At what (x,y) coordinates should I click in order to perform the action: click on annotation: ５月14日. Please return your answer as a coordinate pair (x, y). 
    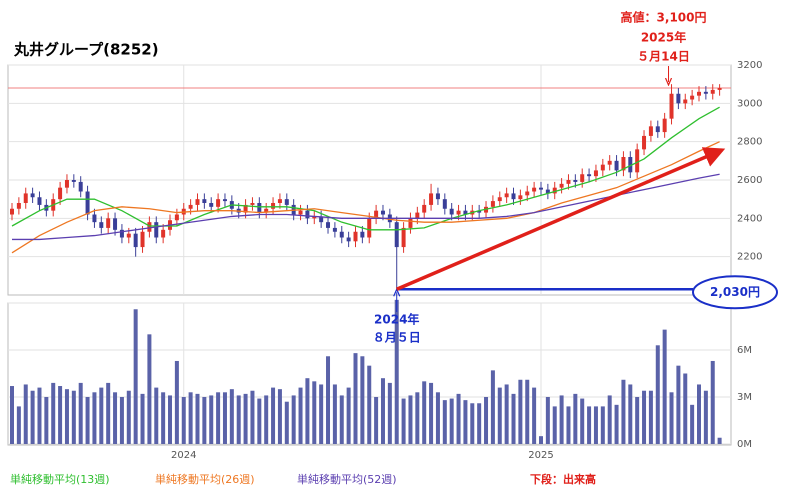
    Looking at the image, I should click on (663, 57).